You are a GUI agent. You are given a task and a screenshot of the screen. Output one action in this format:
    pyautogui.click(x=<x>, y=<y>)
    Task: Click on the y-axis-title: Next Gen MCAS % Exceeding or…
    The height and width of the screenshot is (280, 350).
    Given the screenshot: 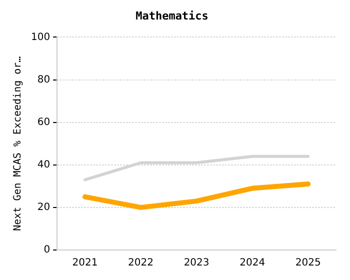 What is the action you would take?
    pyautogui.click(x=18, y=143)
    